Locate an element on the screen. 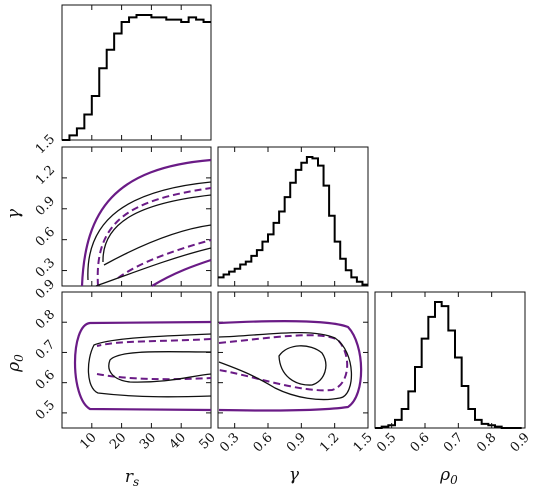 This screenshot has height=495, width=540. xlabel-rho: ρ0 is located at coordinates (448, 476).